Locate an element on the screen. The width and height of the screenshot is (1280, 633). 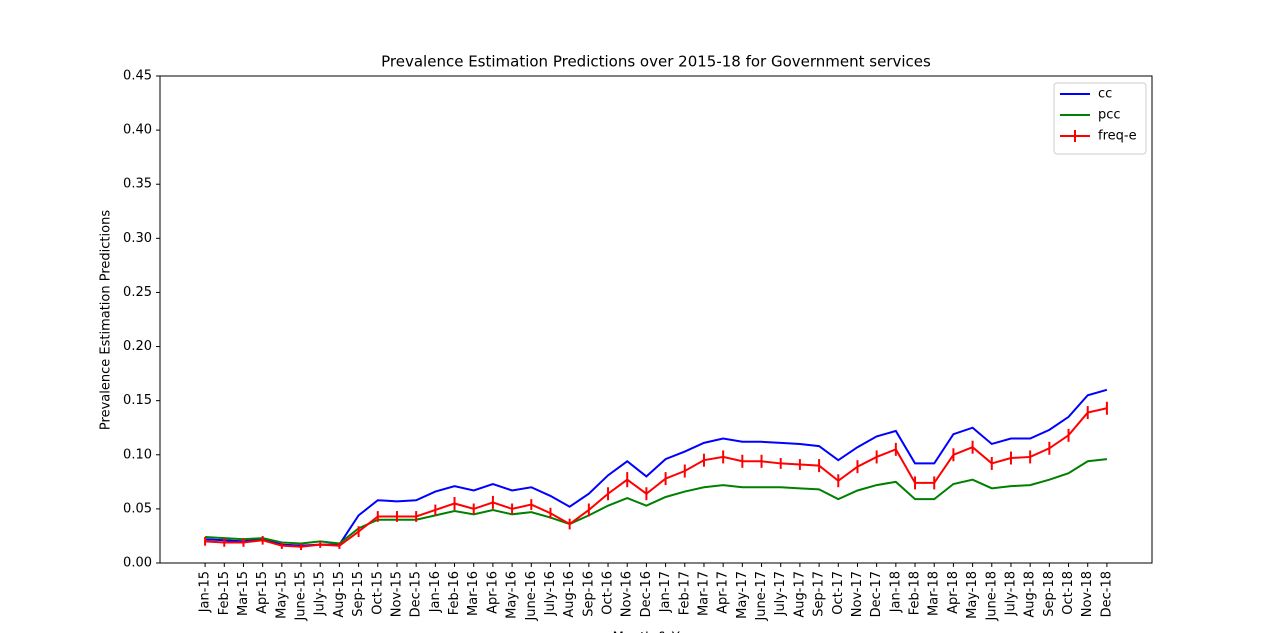
x-tick-label: July-18 is located at coordinates (1010, 593).